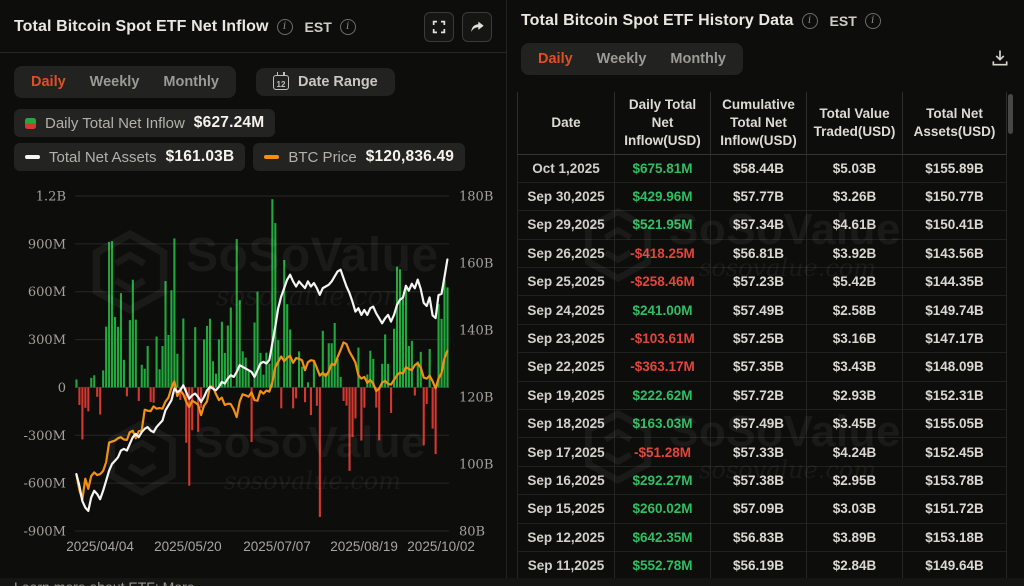  What do you see at coordinates (410, 156) in the screenshot?
I see `legend-value: $120,836.49` at bounding box center [410, 156].